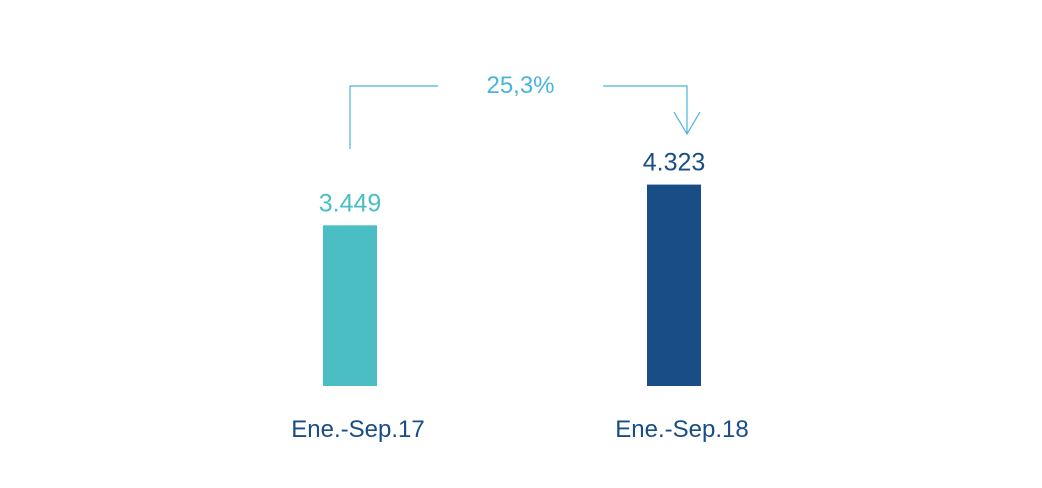  I want to click on category-label-2: Ene.-Sep.18, so click(681, 429).